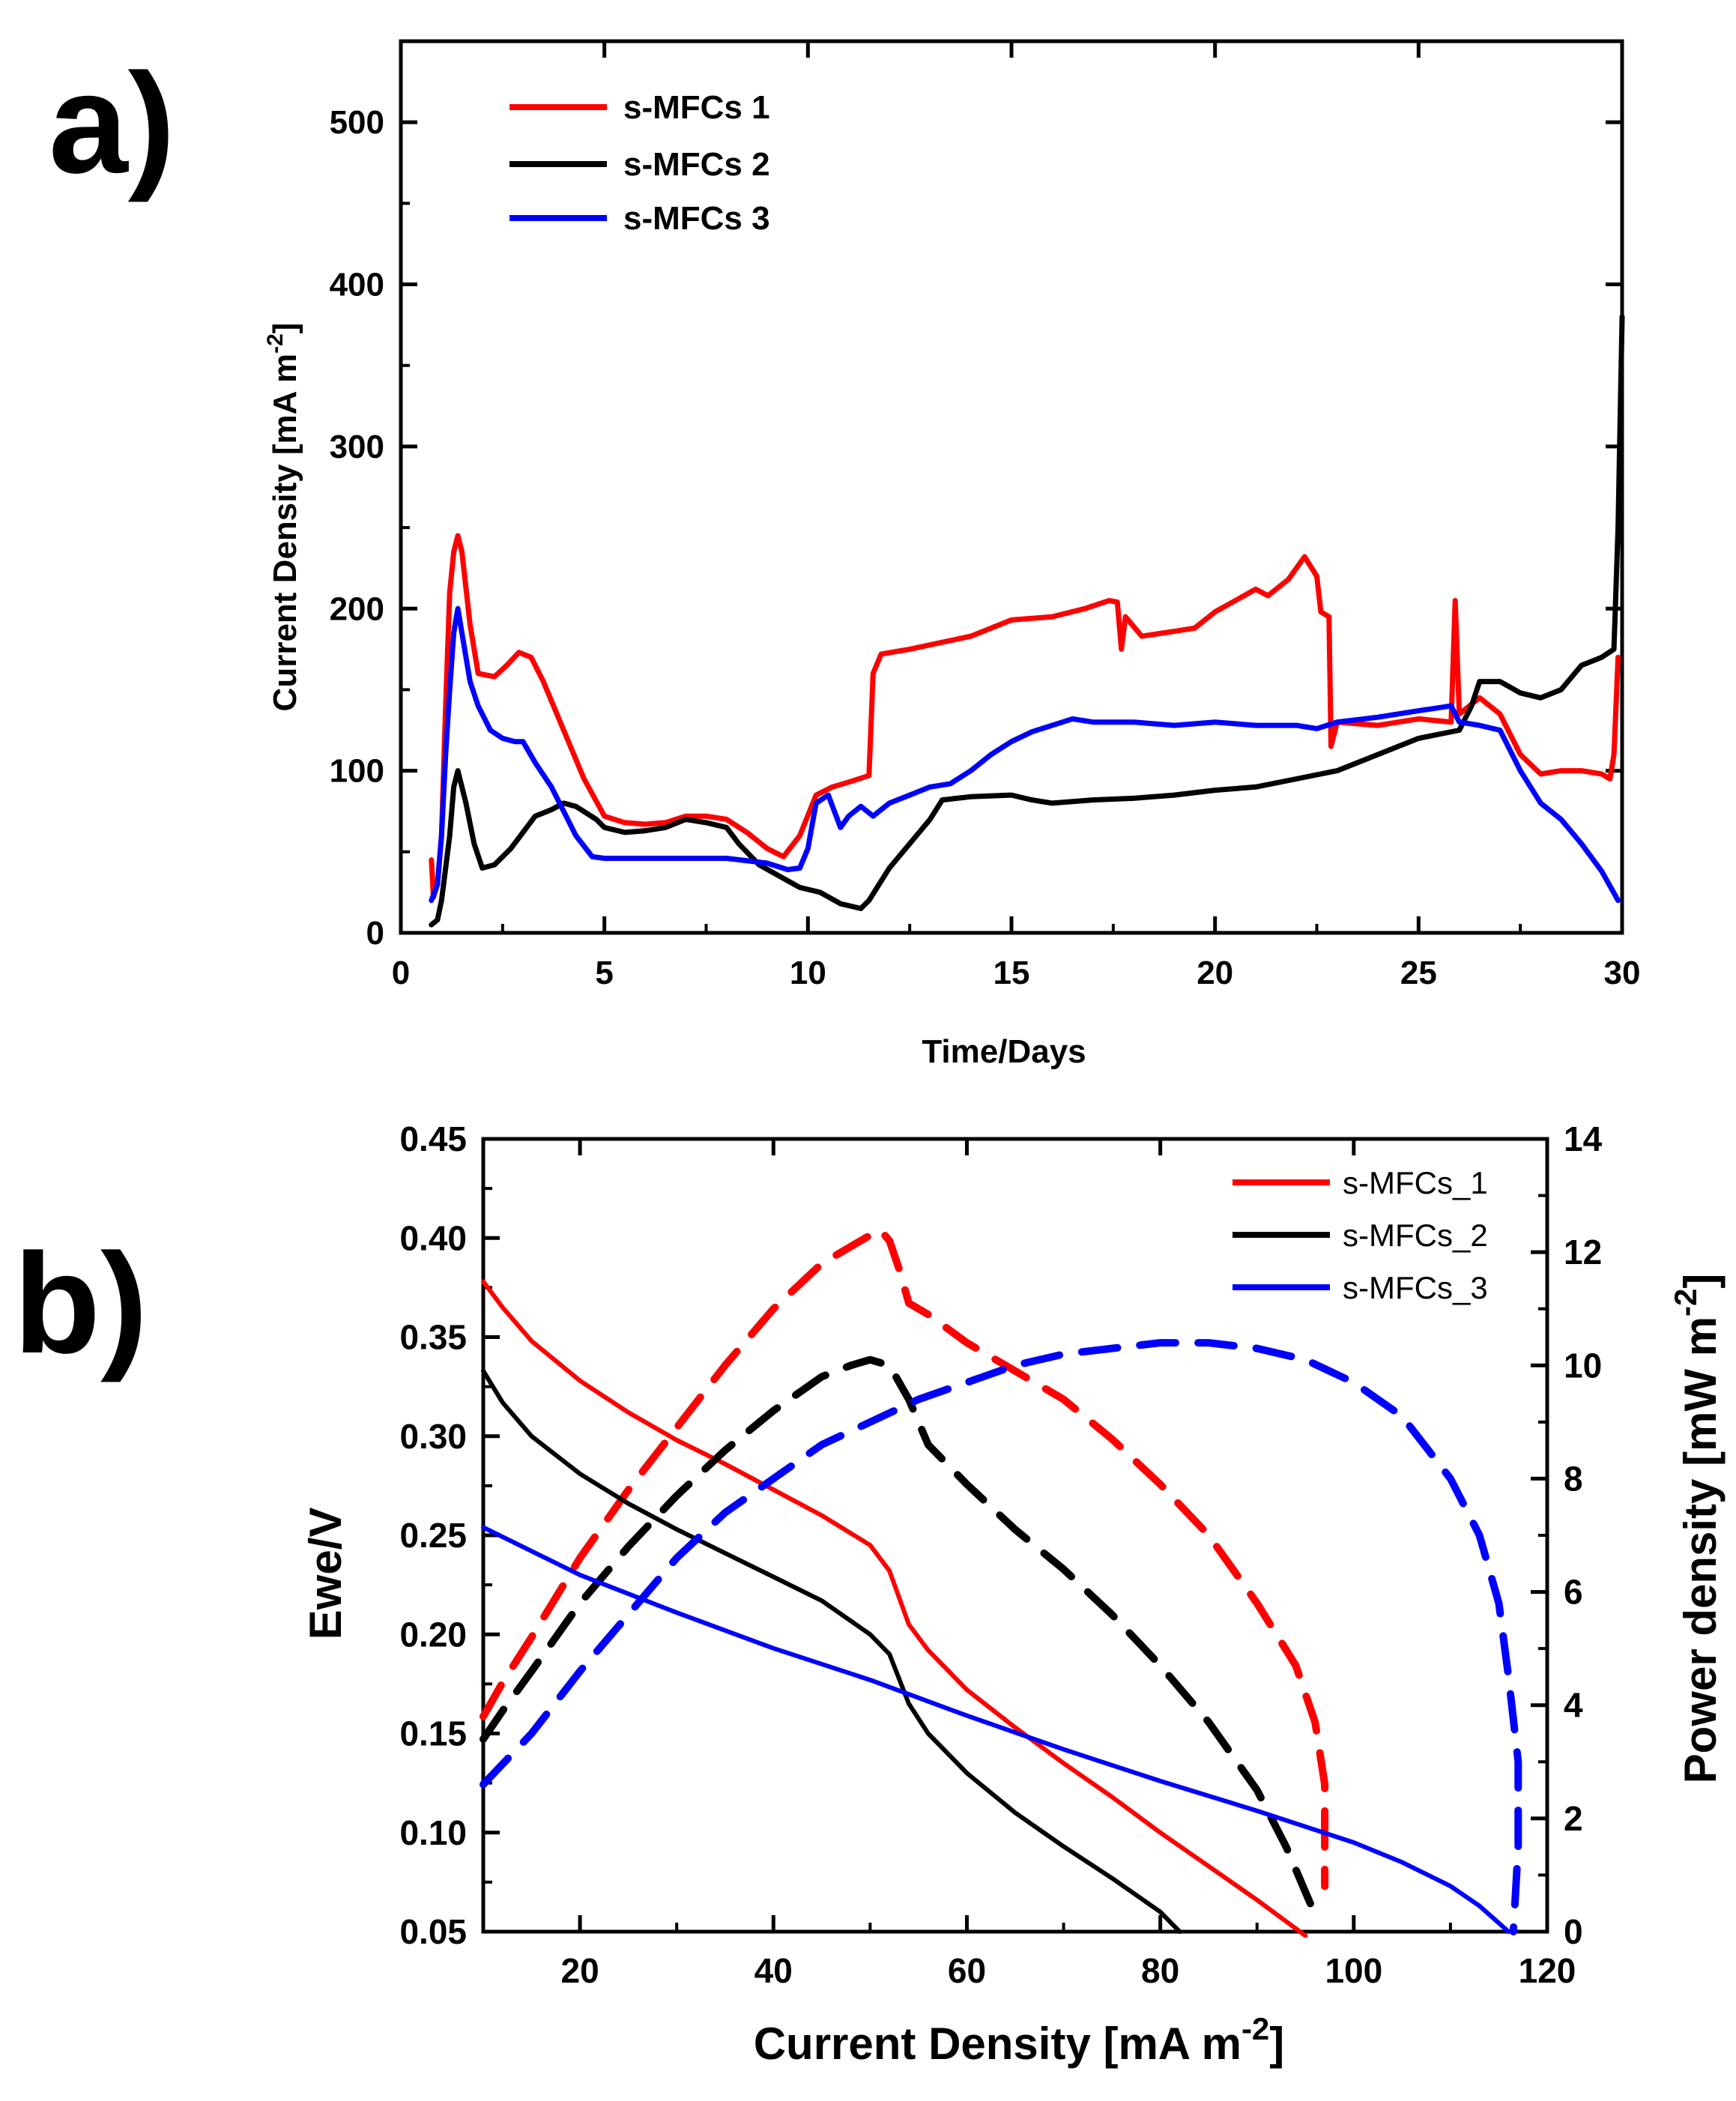 This screenshot has width=1736, height=2101. What do you see at coordinates (1004, 1051) in the screenshot?
I see `panel-a-x-axis-label: Time/Days` at bounding box center [1004, 1051].